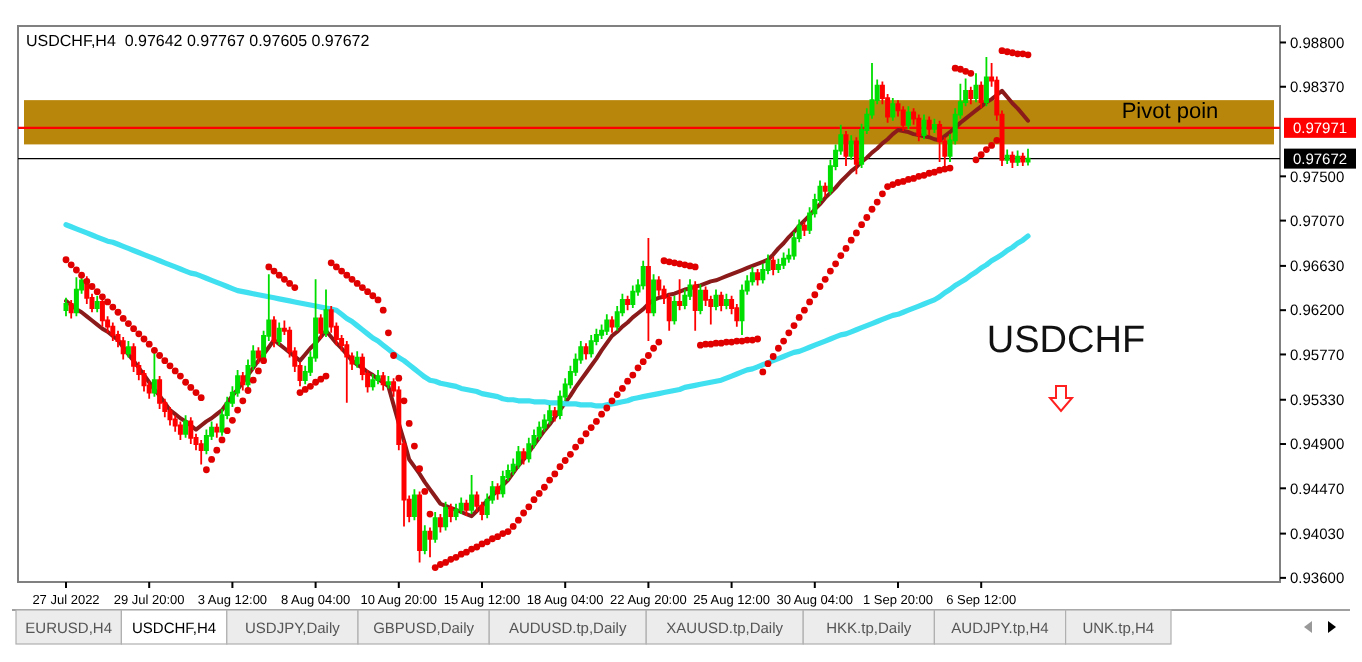 Image resolution: width=1362 pixels, height=662 pixels. I want to click on chart-title: USDCHF,H4 0.97642 0.97767 0.97605 0.97672, so click(198, 41).